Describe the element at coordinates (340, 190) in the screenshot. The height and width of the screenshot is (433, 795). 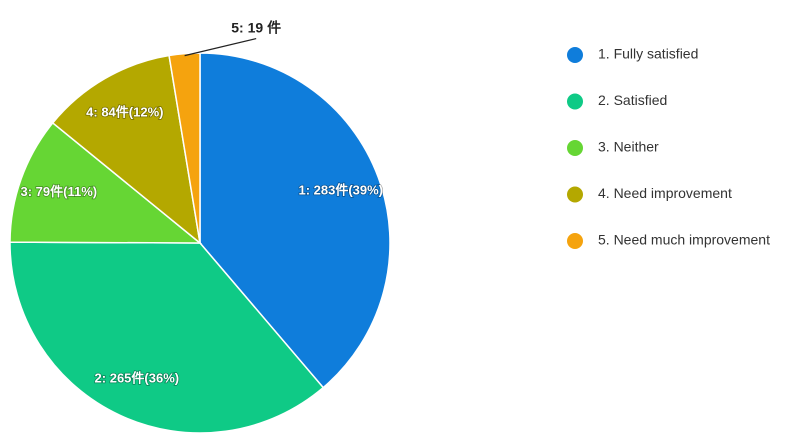
I see `slice-label: 1: 283件(39%)` at that location.